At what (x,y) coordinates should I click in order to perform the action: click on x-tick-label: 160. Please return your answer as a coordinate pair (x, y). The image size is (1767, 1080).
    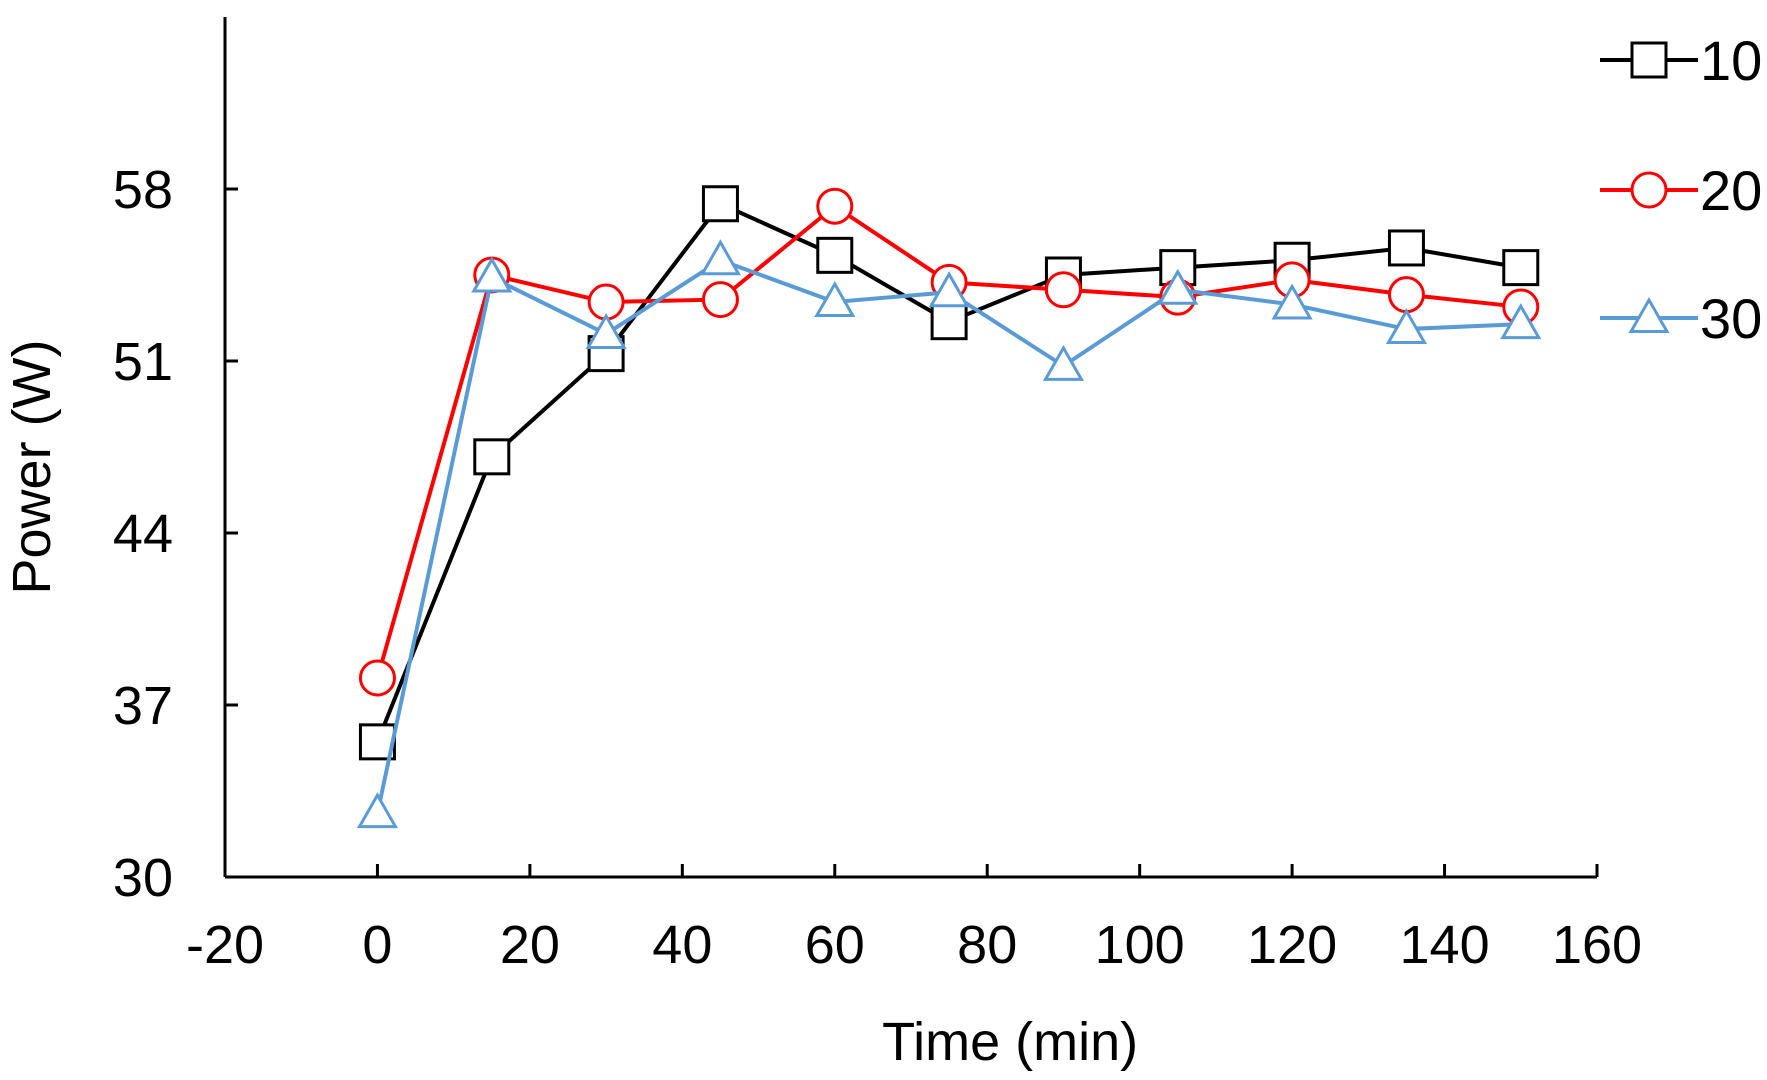
    Looking at the image, I should click on (1597, 945).